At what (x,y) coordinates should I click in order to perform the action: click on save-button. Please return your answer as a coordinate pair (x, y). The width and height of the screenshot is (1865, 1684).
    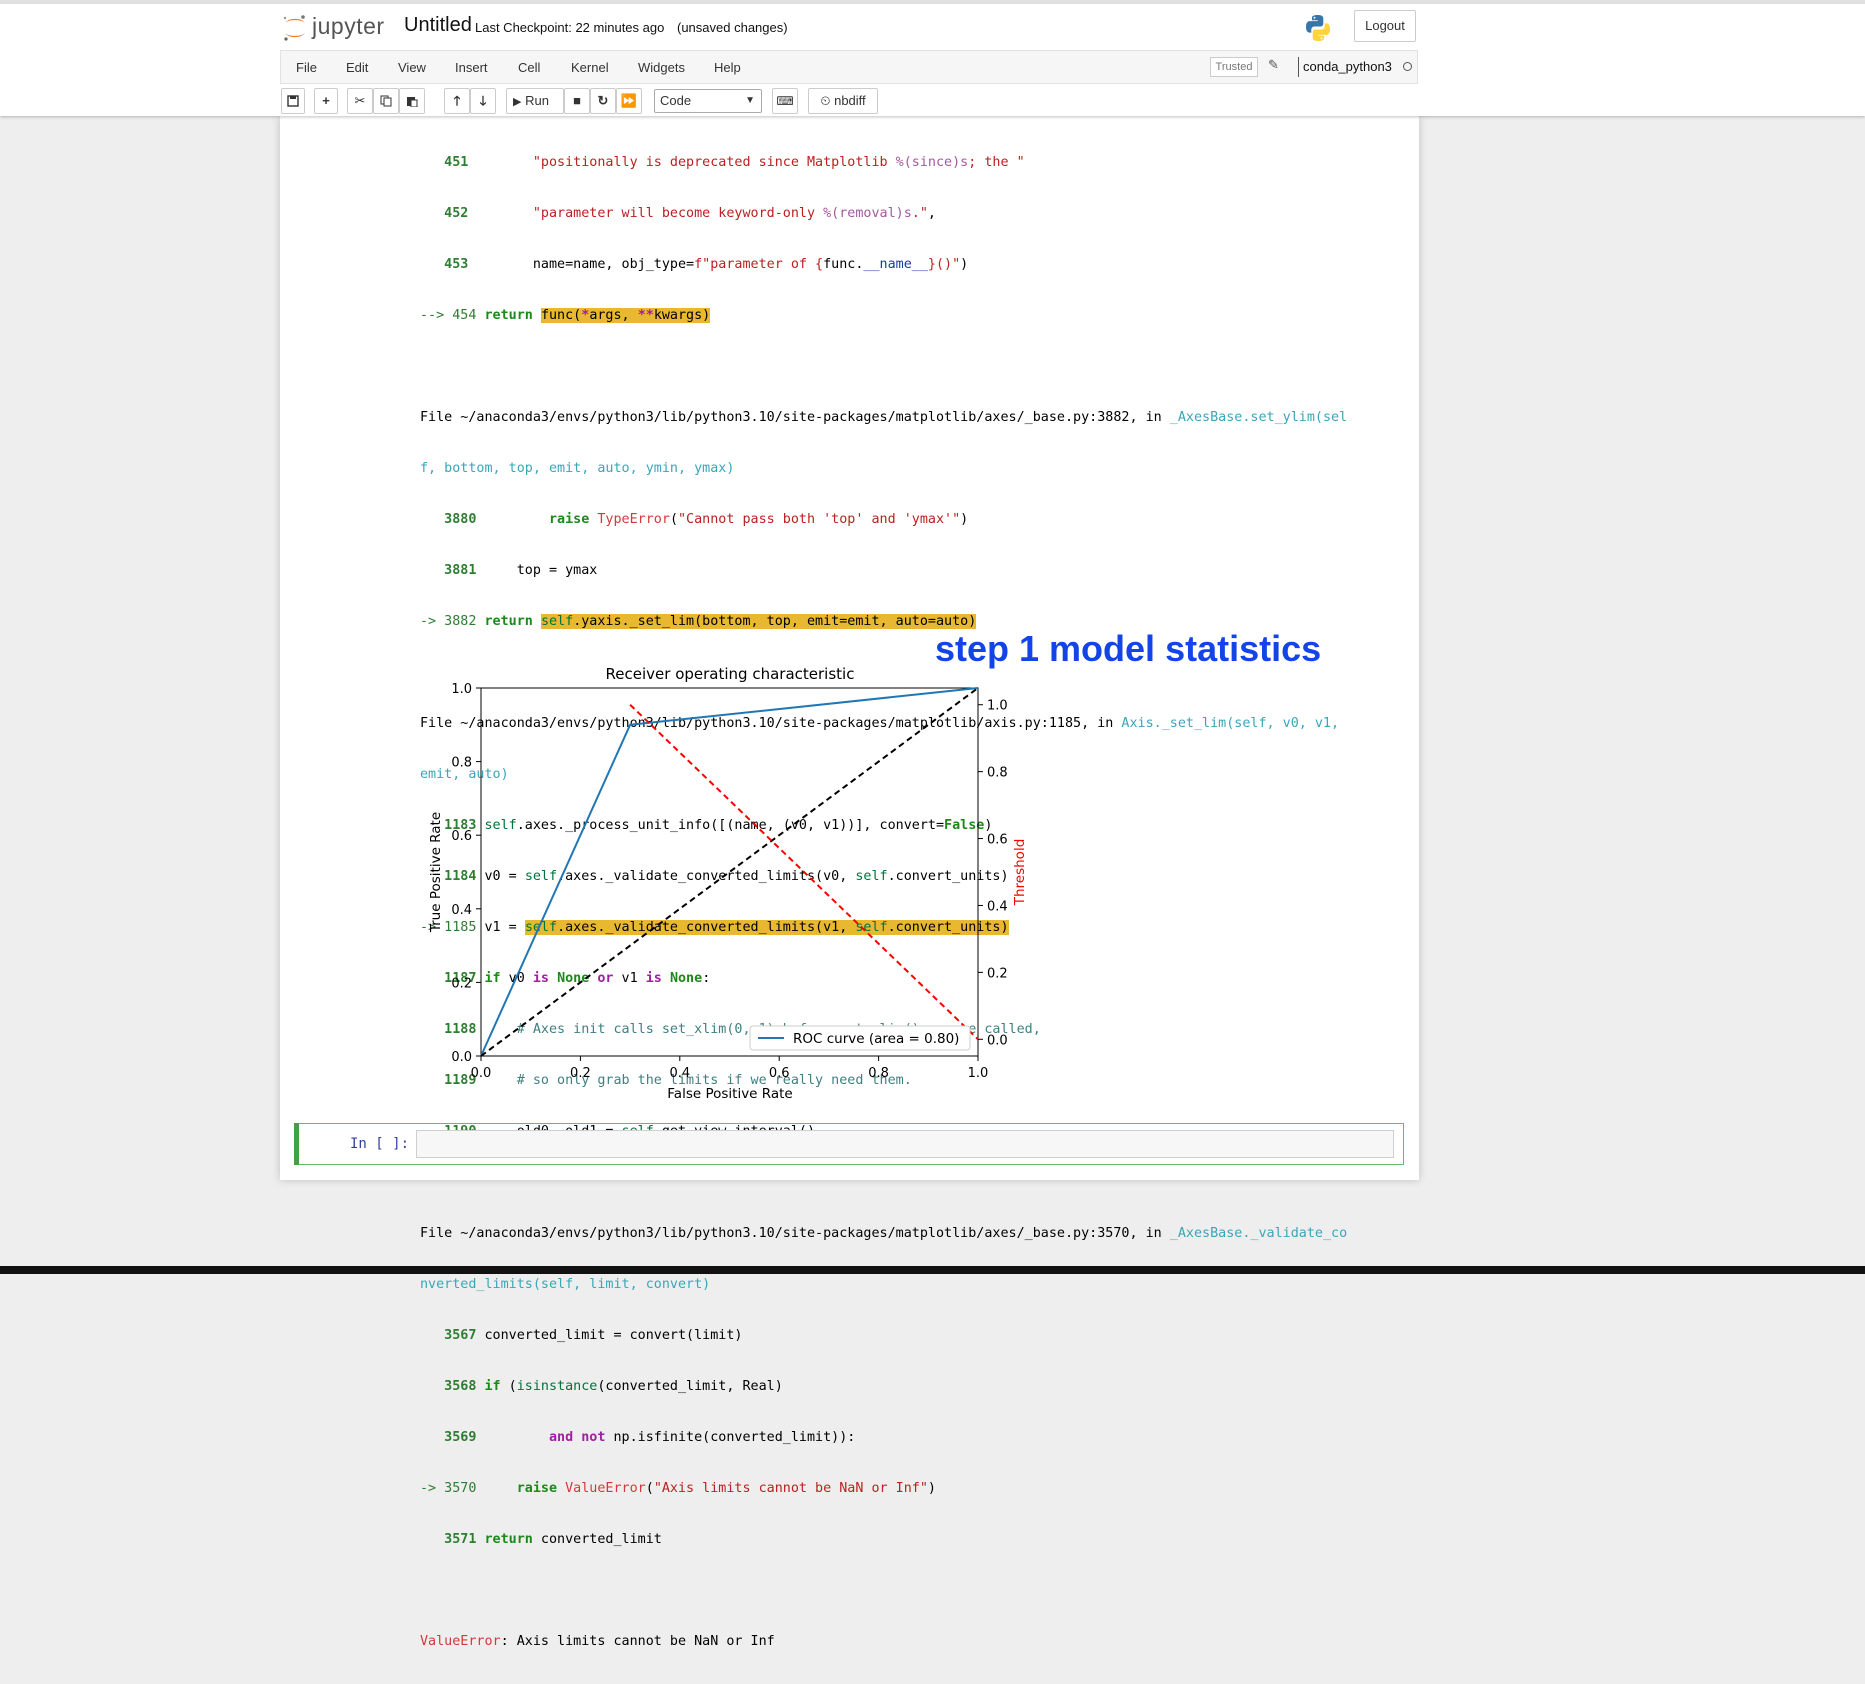
    Looking at the image, I should click on (293, 101).